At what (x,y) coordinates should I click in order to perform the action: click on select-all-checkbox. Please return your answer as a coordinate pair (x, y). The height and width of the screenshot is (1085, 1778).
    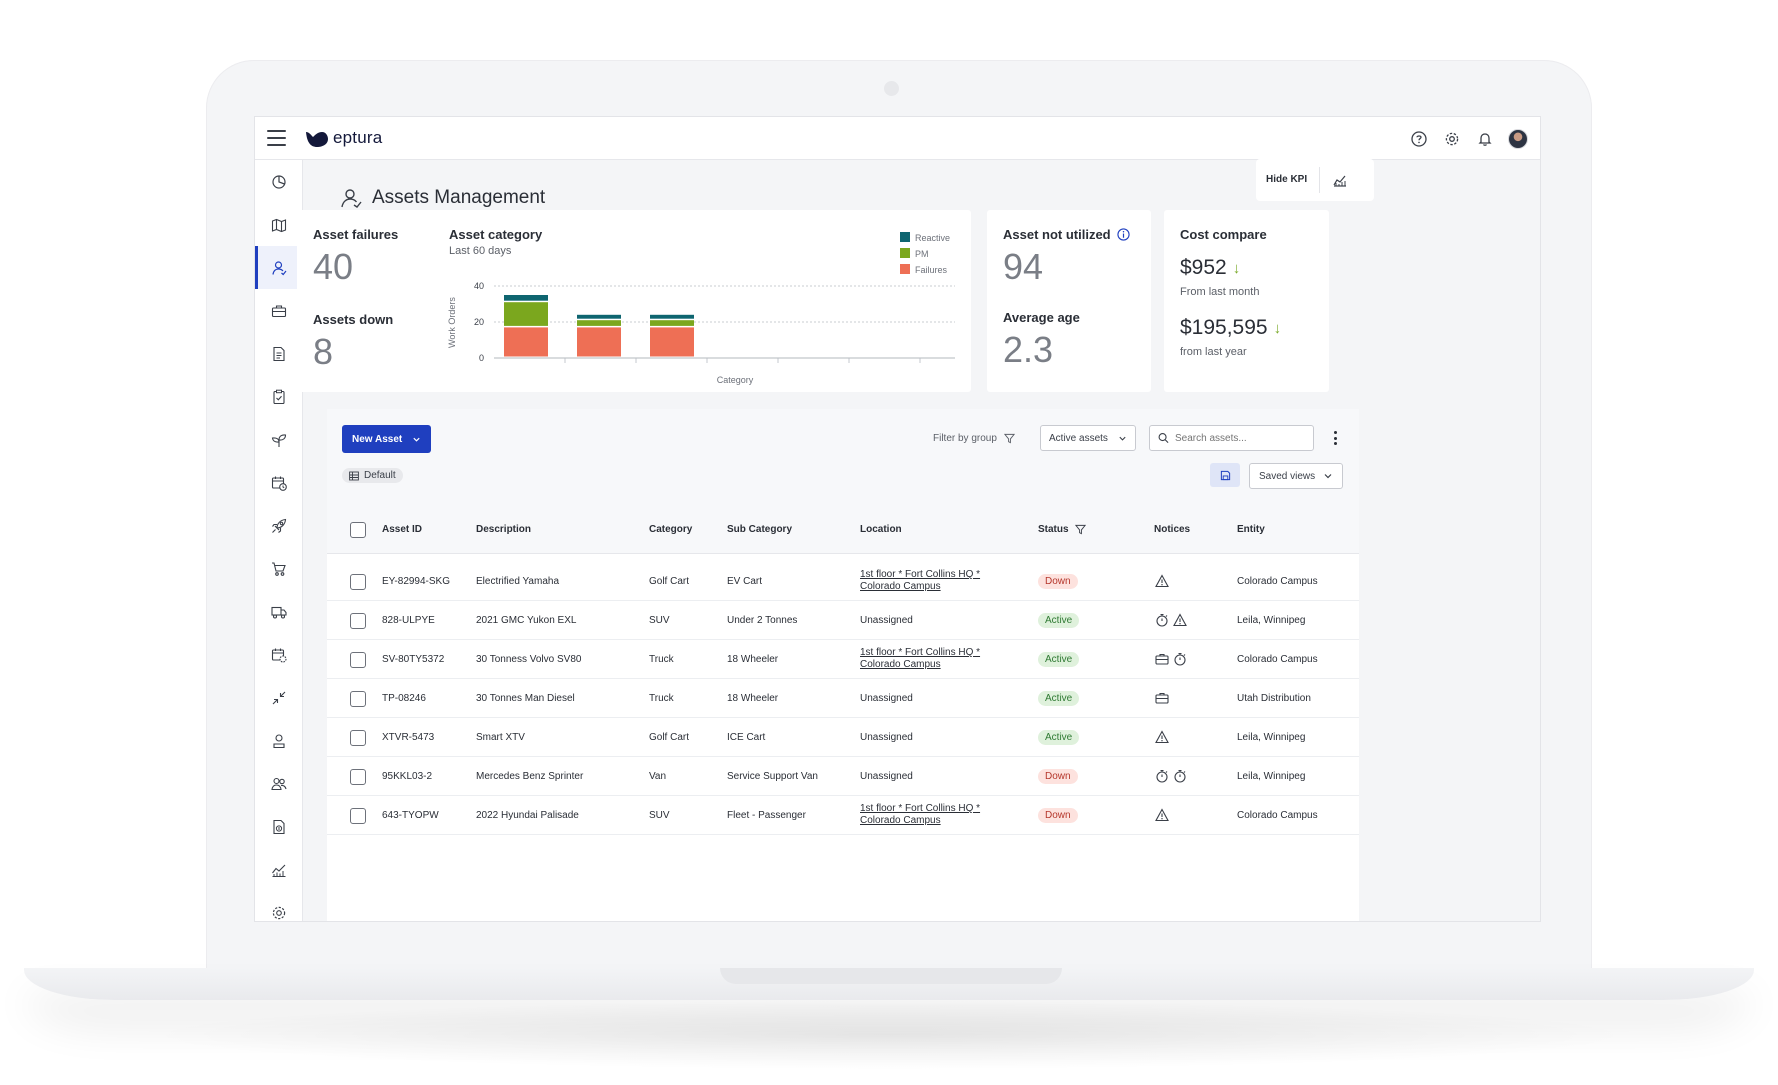
    Looking at the image, I should click on (358, 530).